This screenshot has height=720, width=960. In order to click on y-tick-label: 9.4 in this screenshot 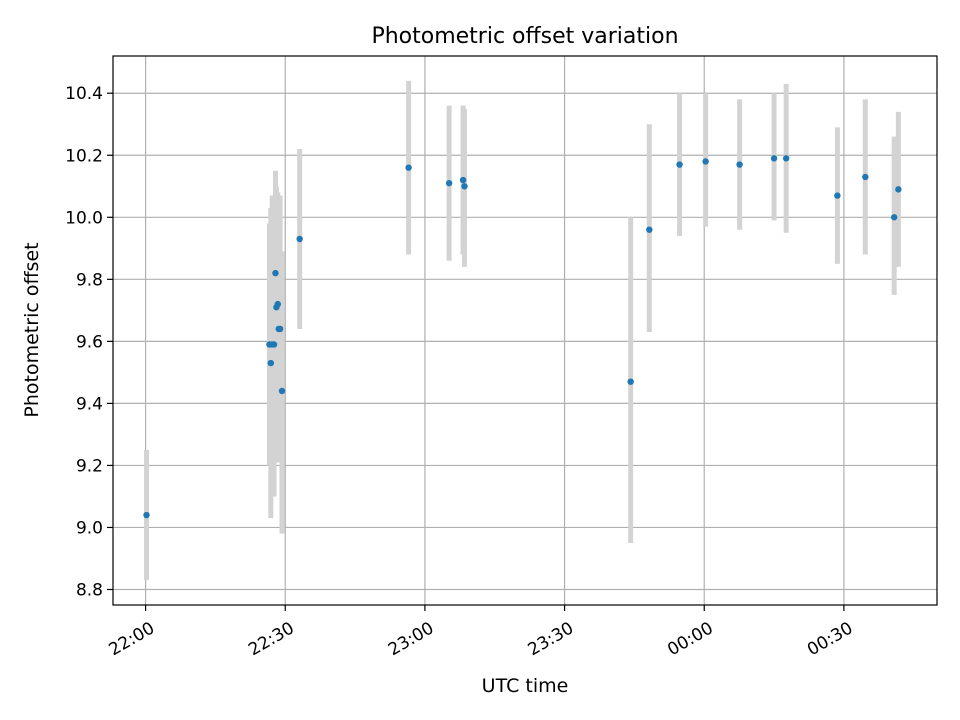, I will do `click(89, 404)`.